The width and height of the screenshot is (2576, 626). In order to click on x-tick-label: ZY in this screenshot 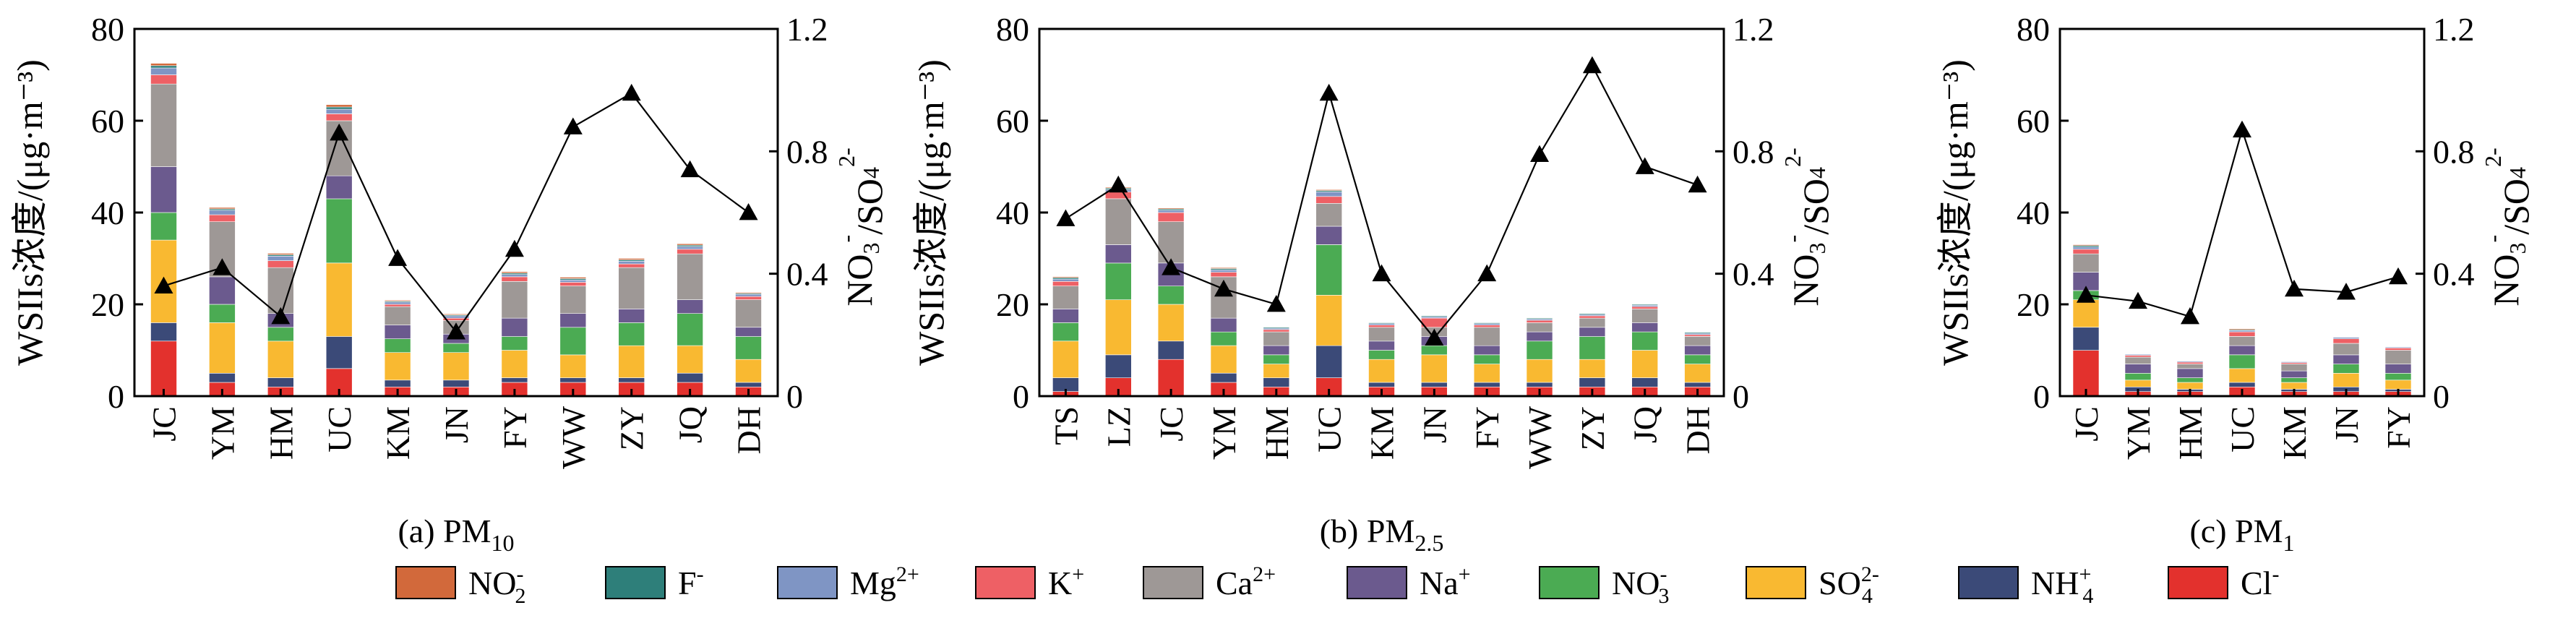, I will do `click(633, 428)`.